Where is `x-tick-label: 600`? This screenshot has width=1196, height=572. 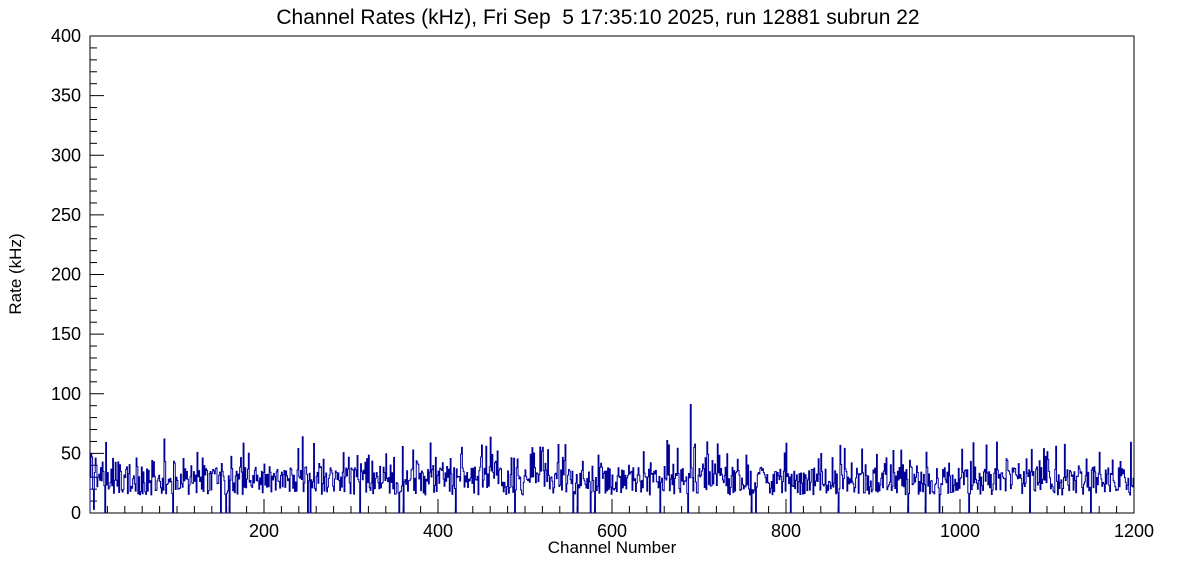
x-tick-label: 600 is located at coordinates (612, 531).